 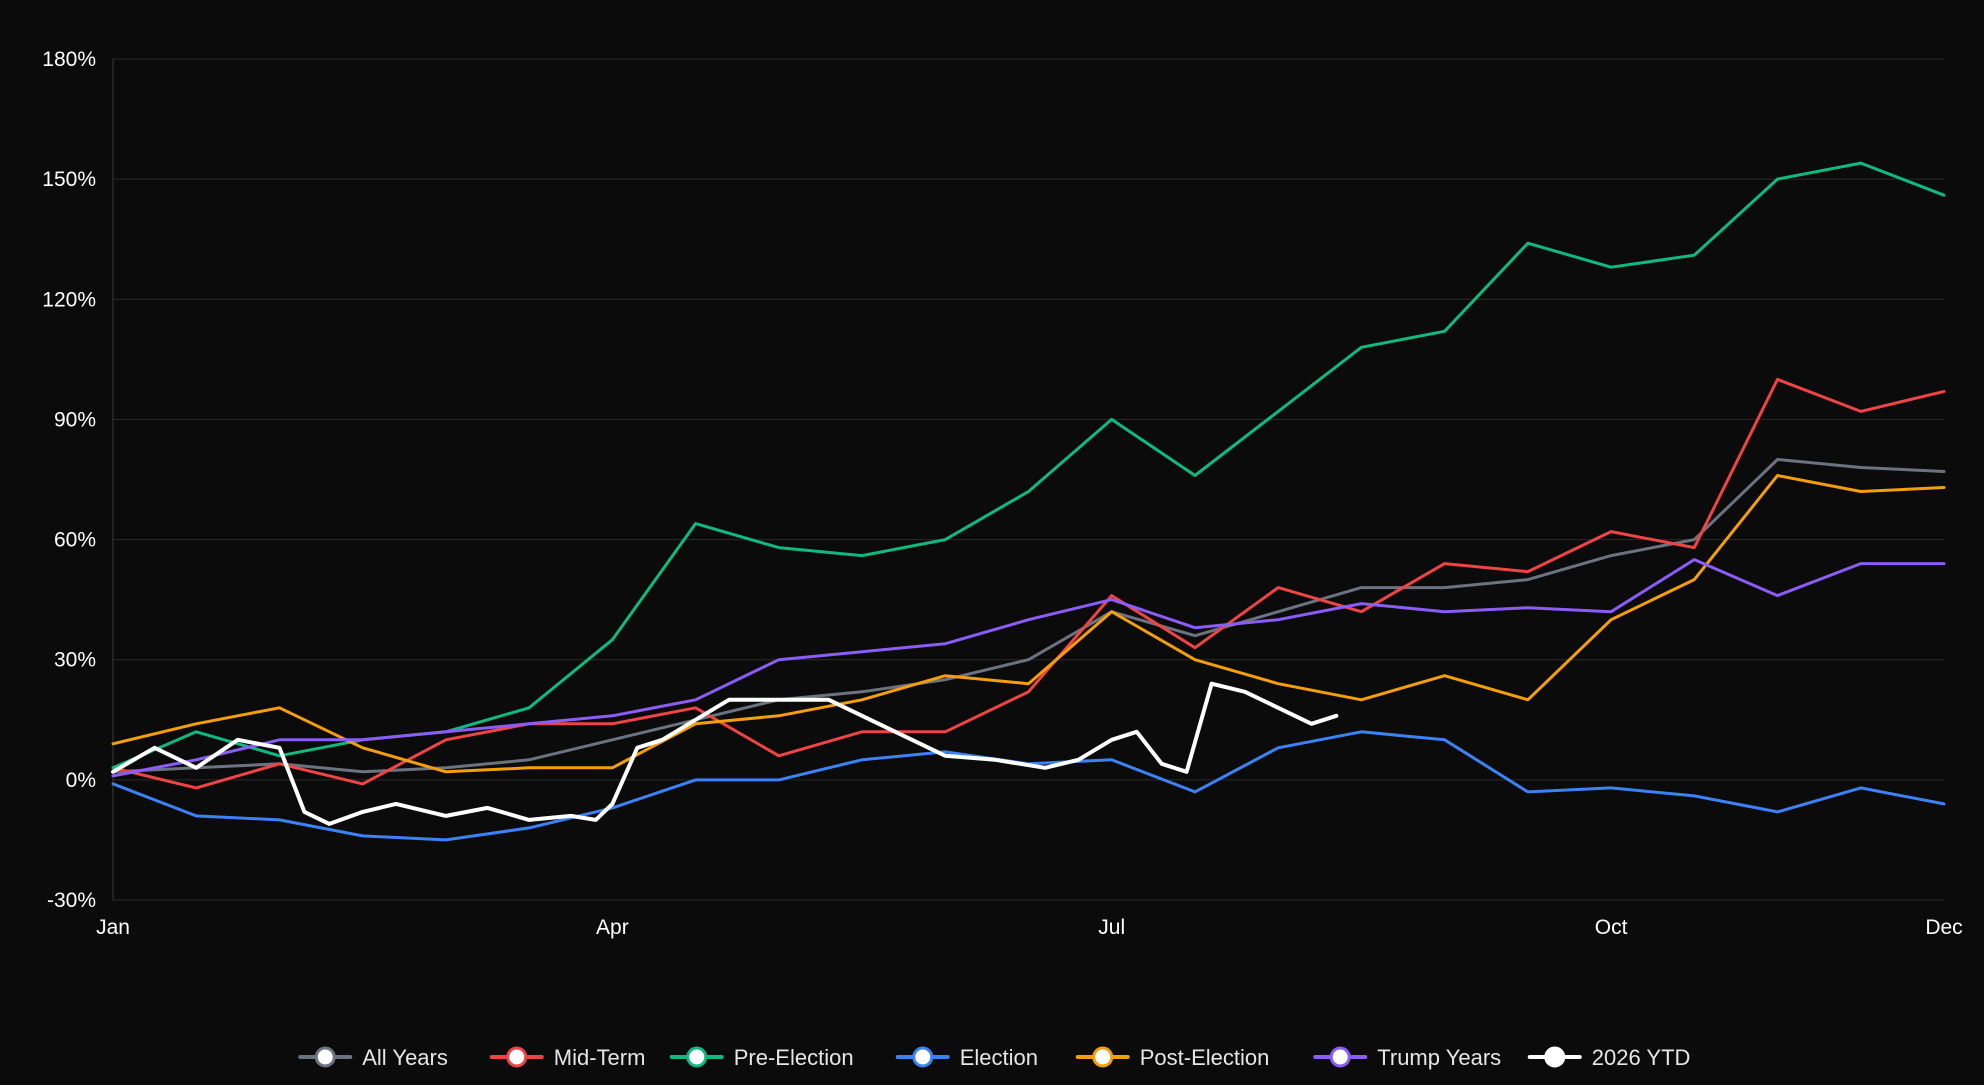 I want to click on legend-label: Trump Years, so click(x=1439, y=1057).